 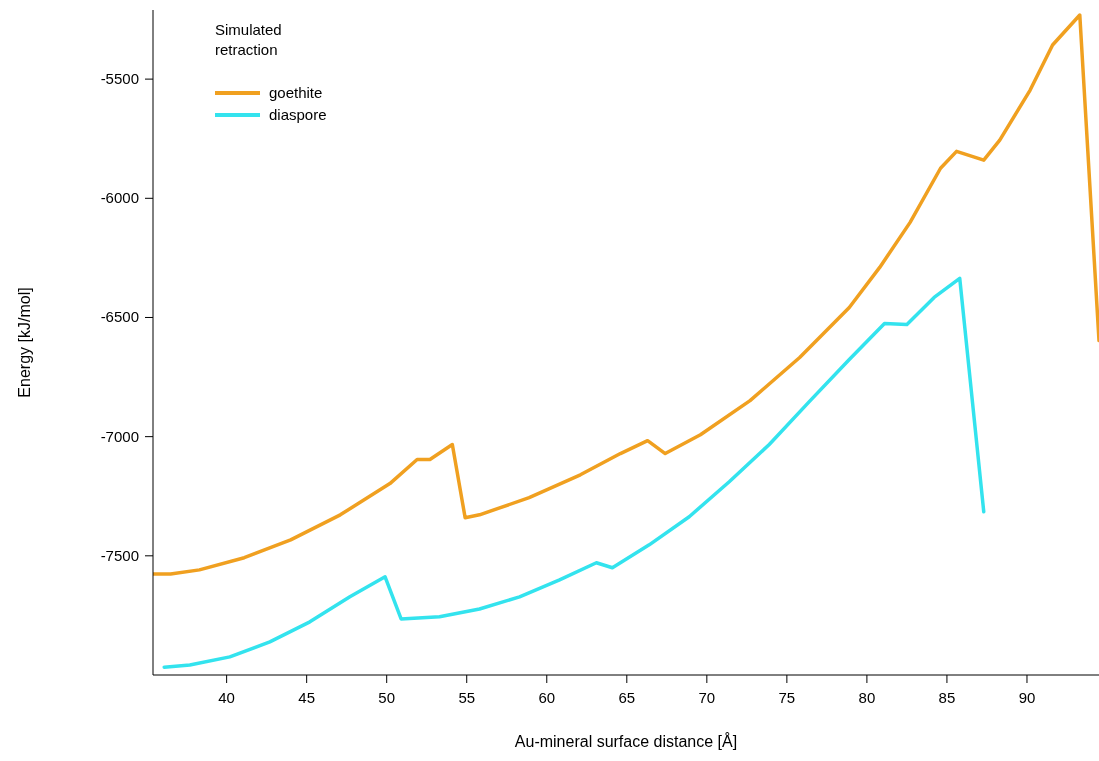 What do you see at coordinates (387, 697) in the screenshot?
I see `x-tick-label: 50` at bounding box center [387, 697].